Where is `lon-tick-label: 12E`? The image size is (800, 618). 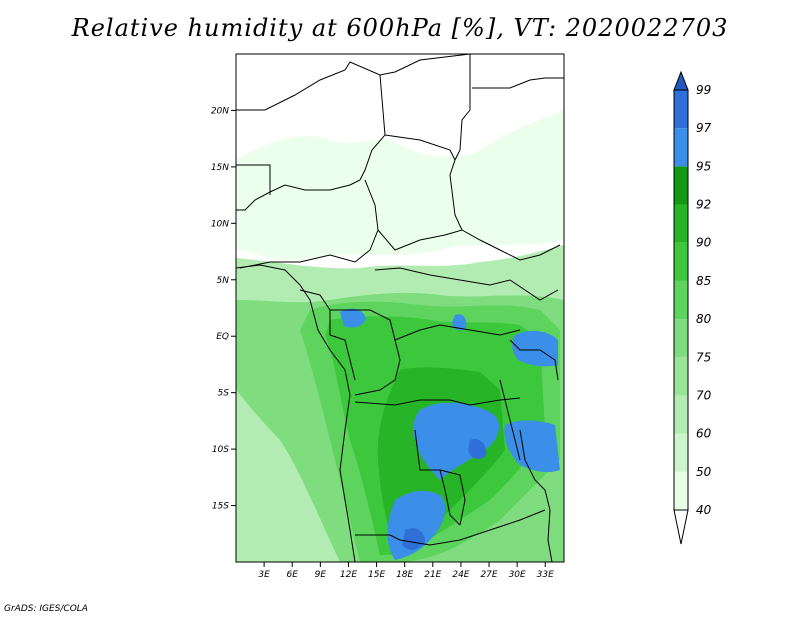
lon-tick-label: 12E is located at coordinates (348, 575).